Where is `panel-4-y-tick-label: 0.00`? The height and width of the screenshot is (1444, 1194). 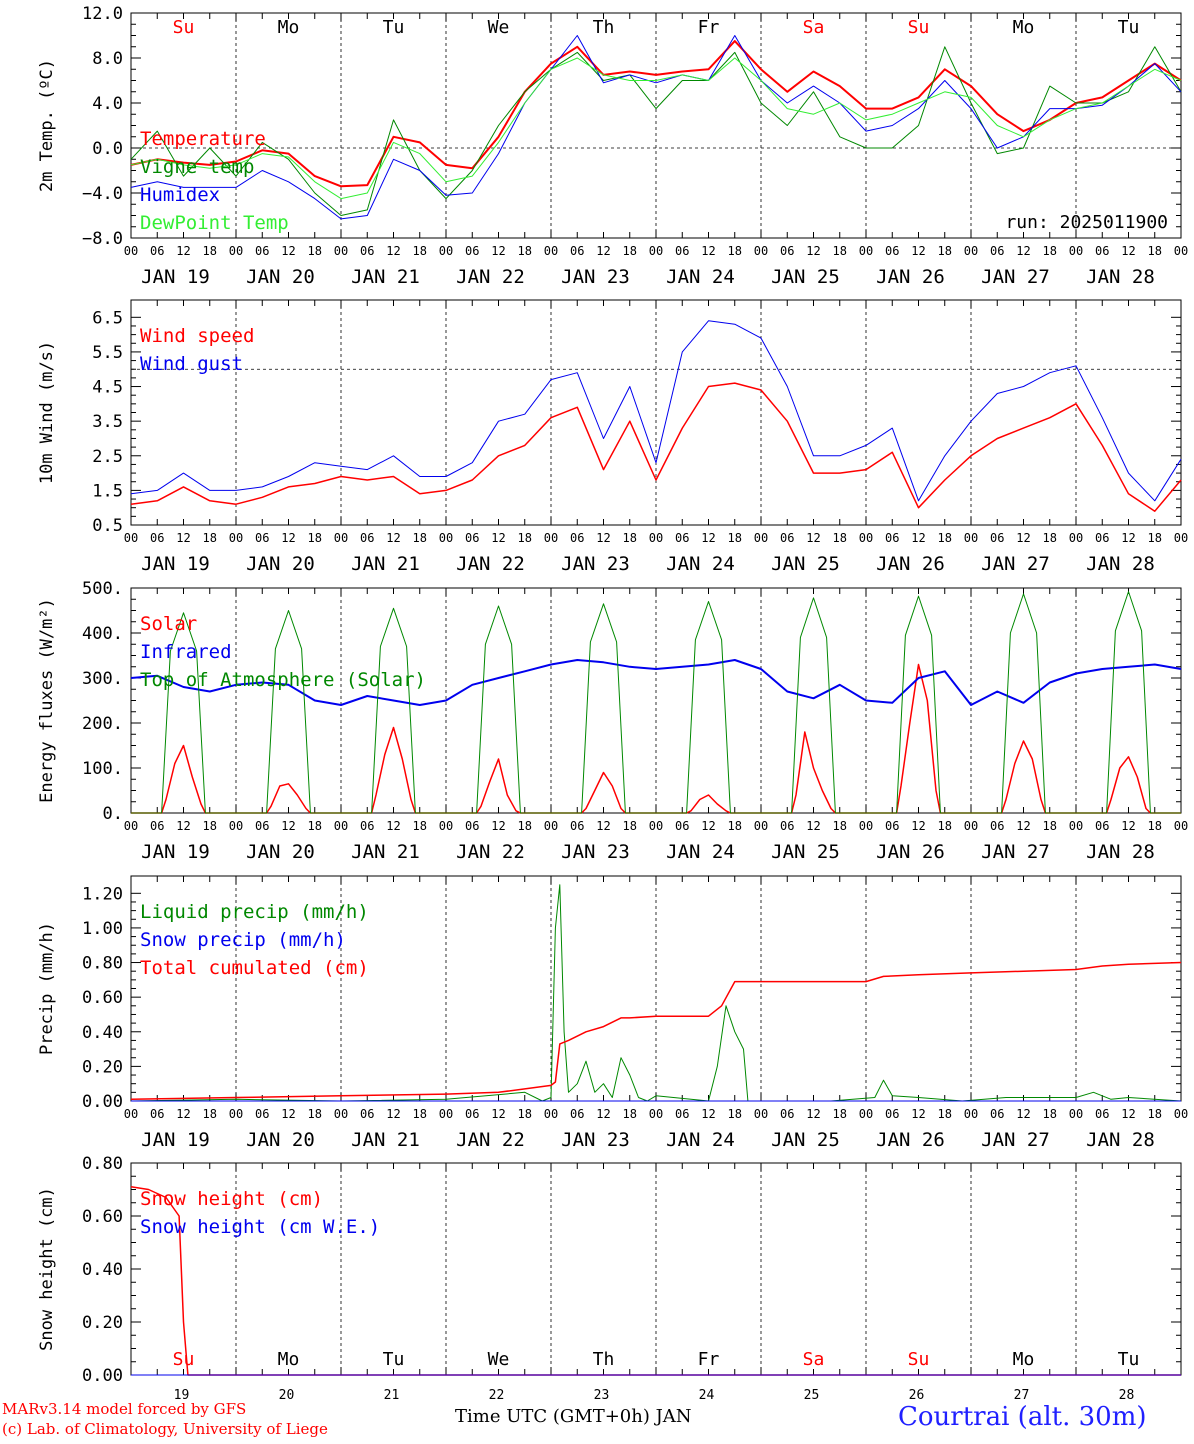
panel-4-y-tick-label: 0.00 is located at coordinates (102, 1102).